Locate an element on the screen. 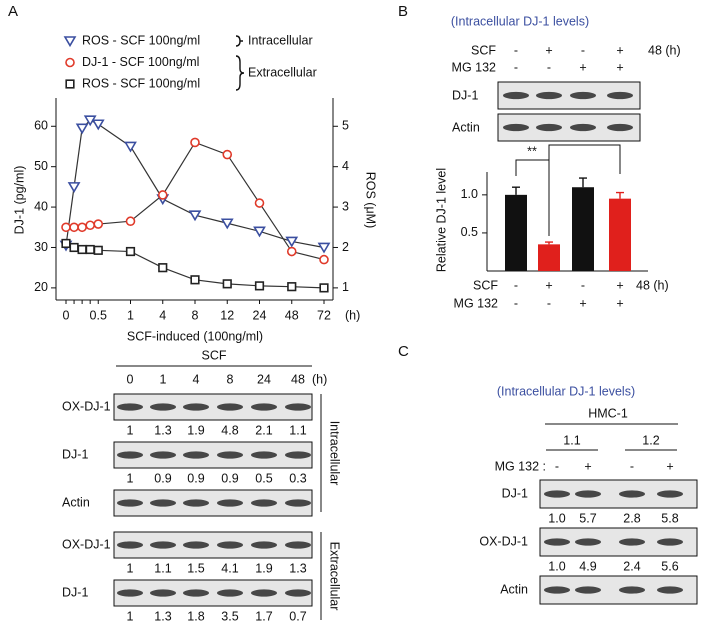 This screenshot has height=631, width=716. quant-label: 5.8 is located at coordinates (669, 518).